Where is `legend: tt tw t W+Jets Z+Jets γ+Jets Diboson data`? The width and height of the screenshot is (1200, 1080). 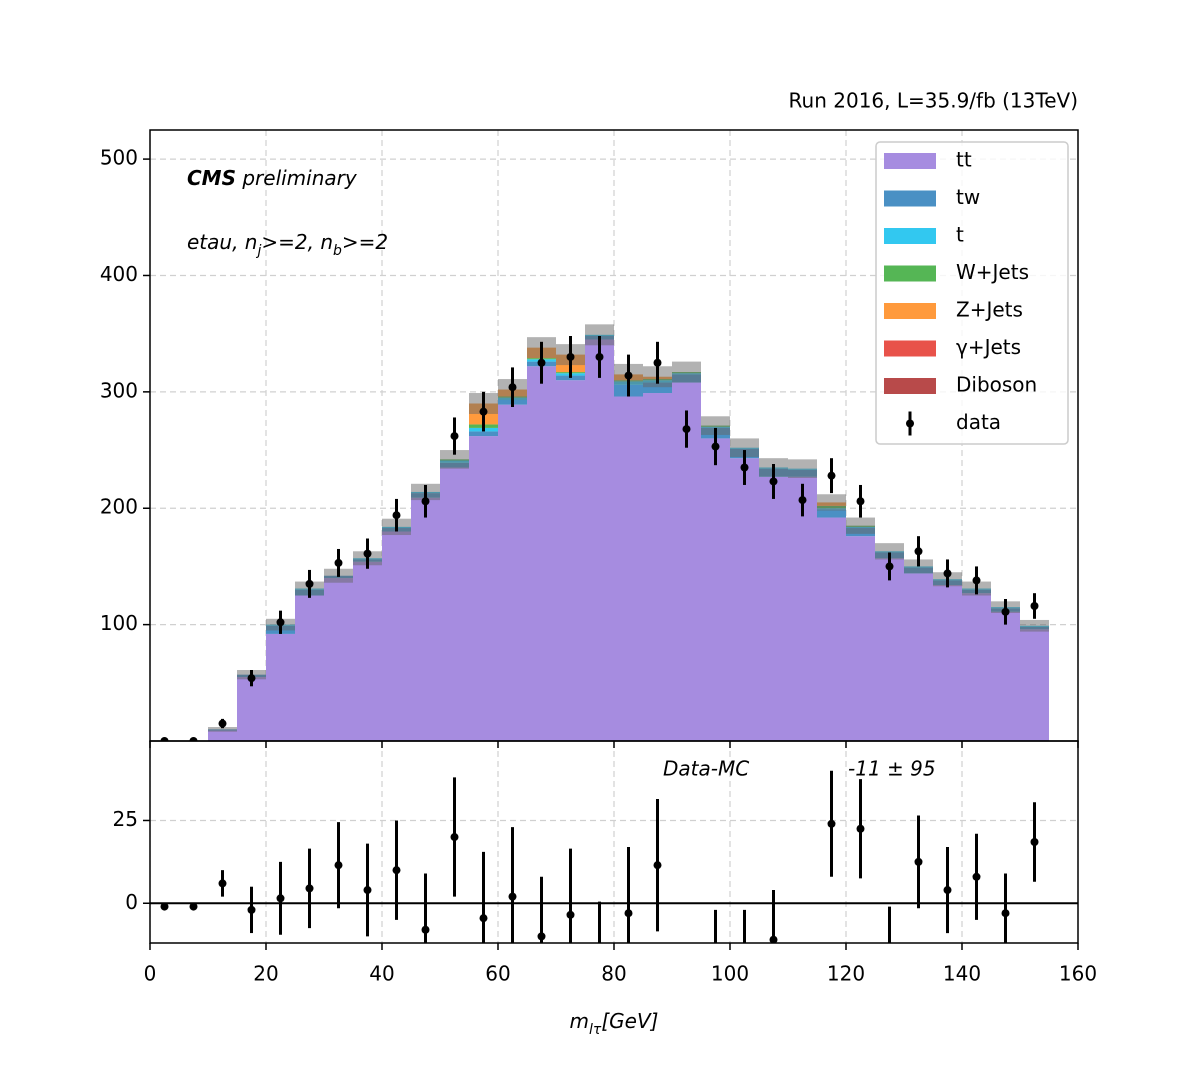
legend: tt tw t W+Jets Z+Jets γ+Jets Diboson data is located at coordinates (972, 293).